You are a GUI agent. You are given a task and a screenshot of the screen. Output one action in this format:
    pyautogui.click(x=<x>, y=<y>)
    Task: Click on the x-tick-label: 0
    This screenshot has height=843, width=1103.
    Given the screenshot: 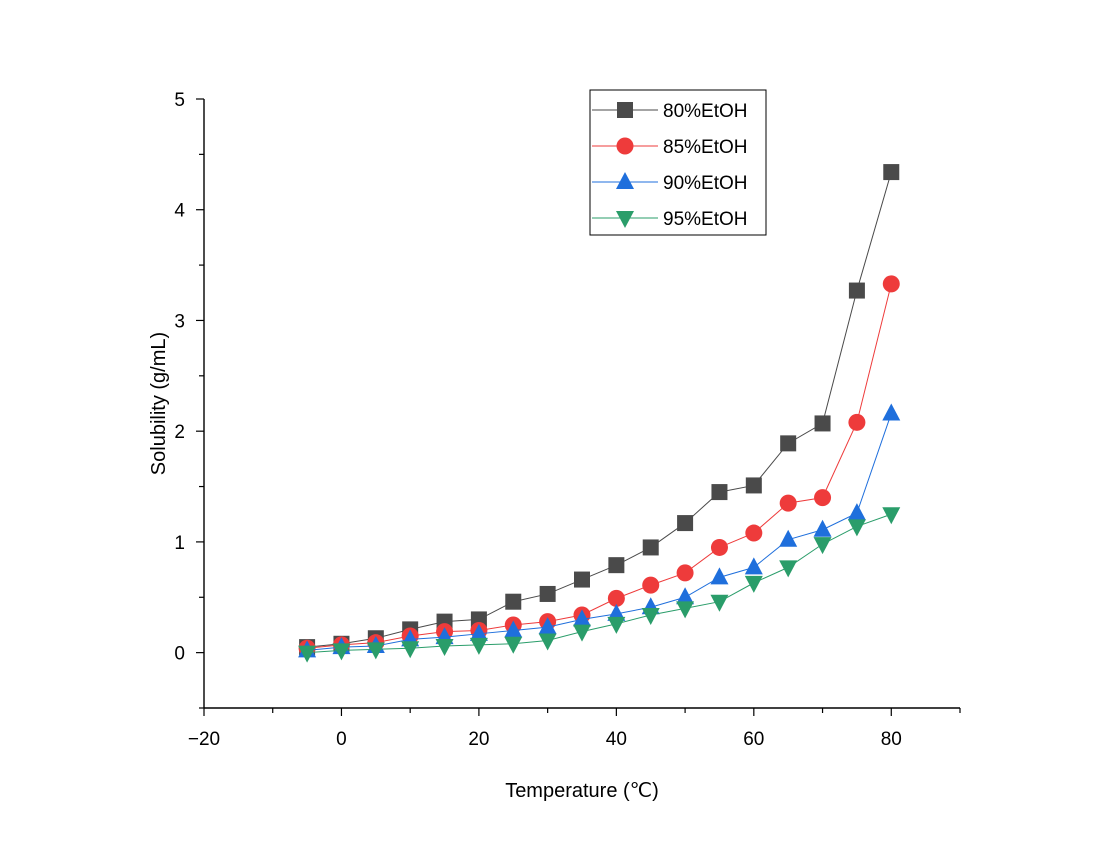 What is the action you would take?
    pyautogui.click(x=341, y=739)
    